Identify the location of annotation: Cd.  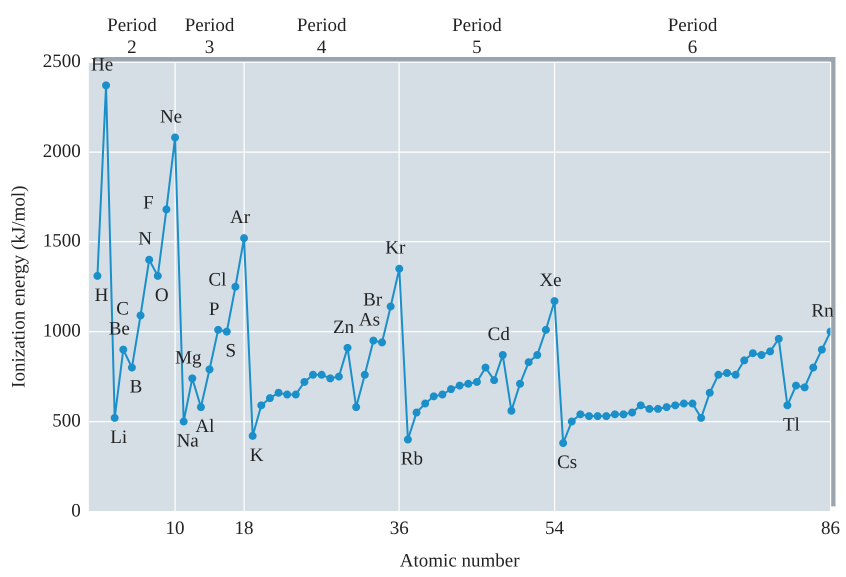
(499, 334).